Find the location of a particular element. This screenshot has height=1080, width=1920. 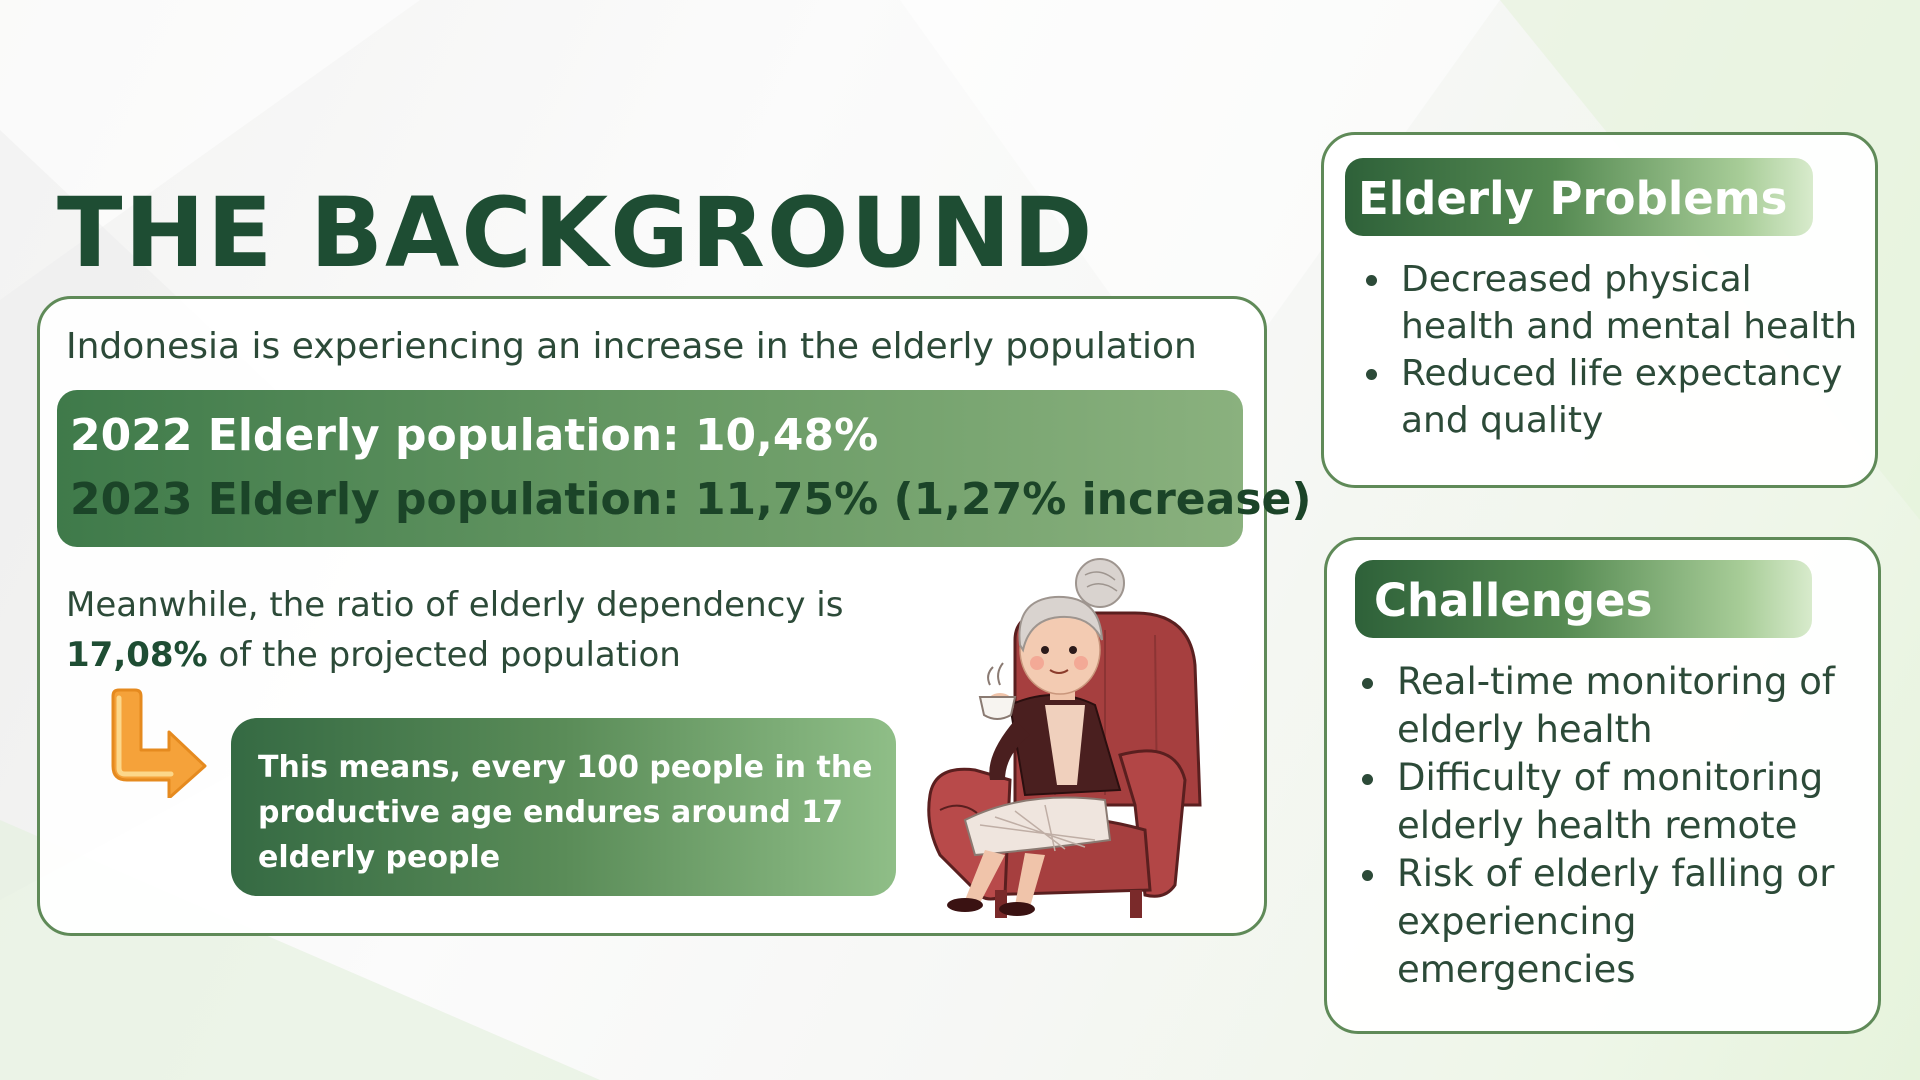

elderly-woman-in-armchair-illustration is located at coordinates (1064, 738).